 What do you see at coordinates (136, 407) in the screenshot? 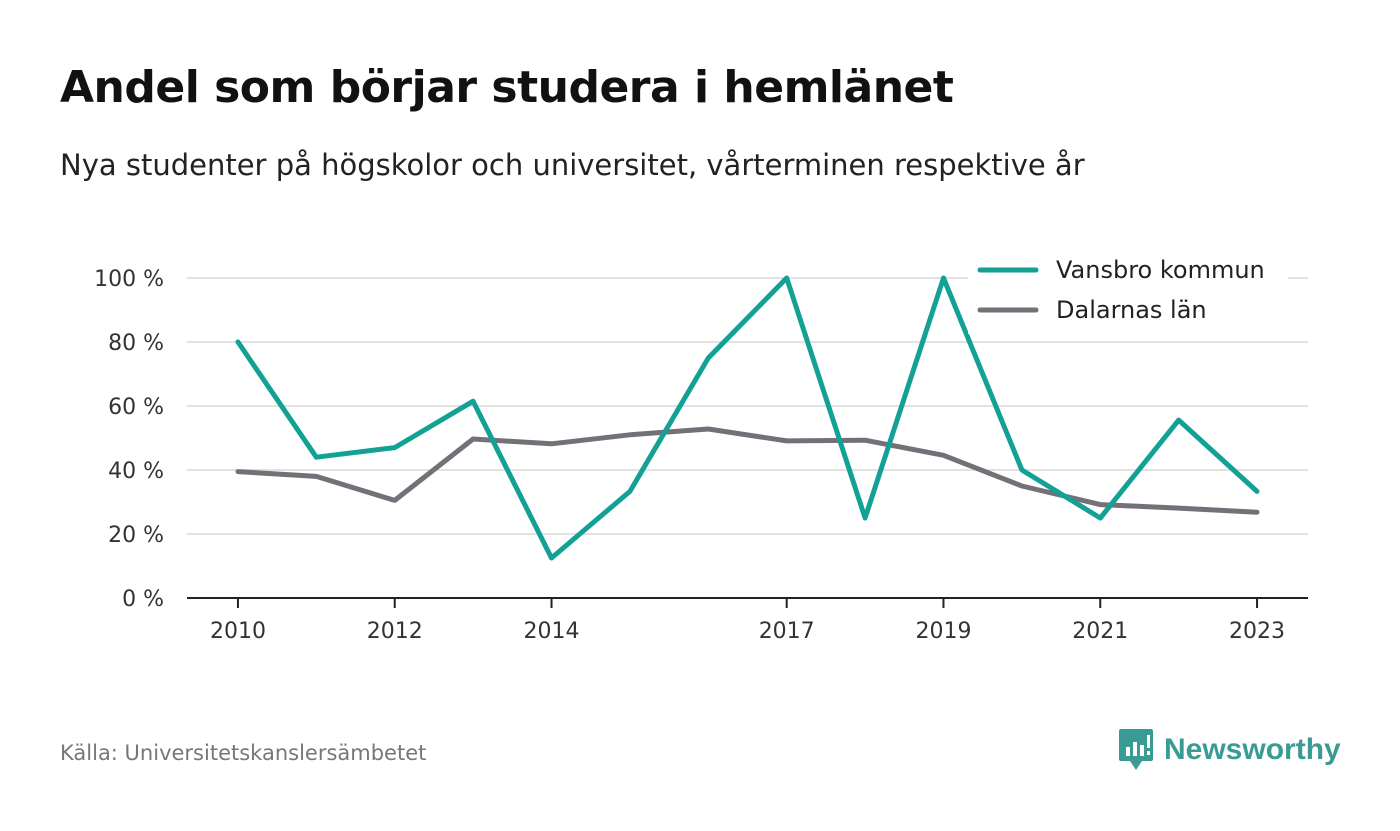
I see `y-tick-label: 60 %` at bounding box center [136, 407].